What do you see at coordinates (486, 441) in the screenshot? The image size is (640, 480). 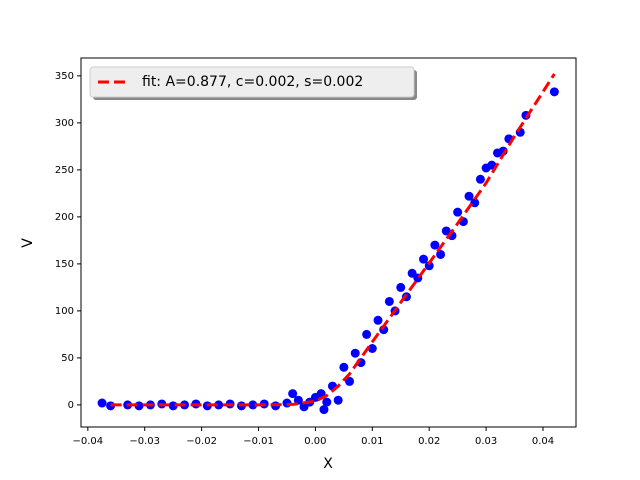 I see `x-tick-label: 0.03` at bounding box center [486, 441].